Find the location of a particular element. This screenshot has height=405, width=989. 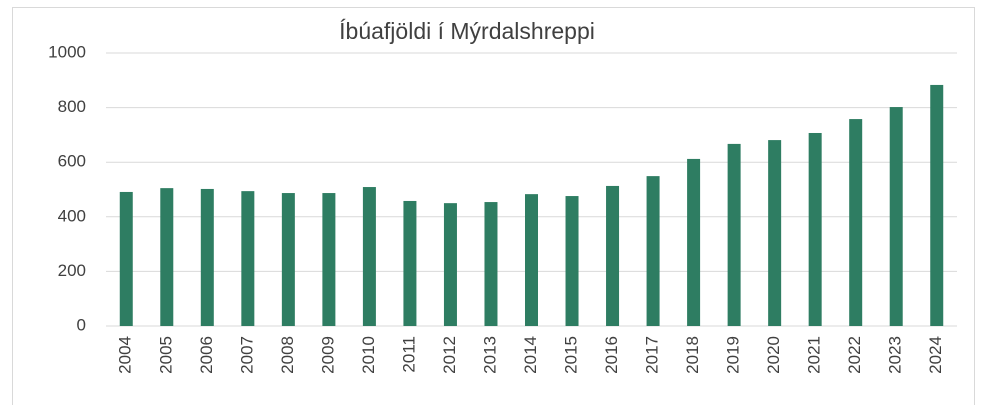

y-tick-label: 1000 is located at coordinates (67, 51).